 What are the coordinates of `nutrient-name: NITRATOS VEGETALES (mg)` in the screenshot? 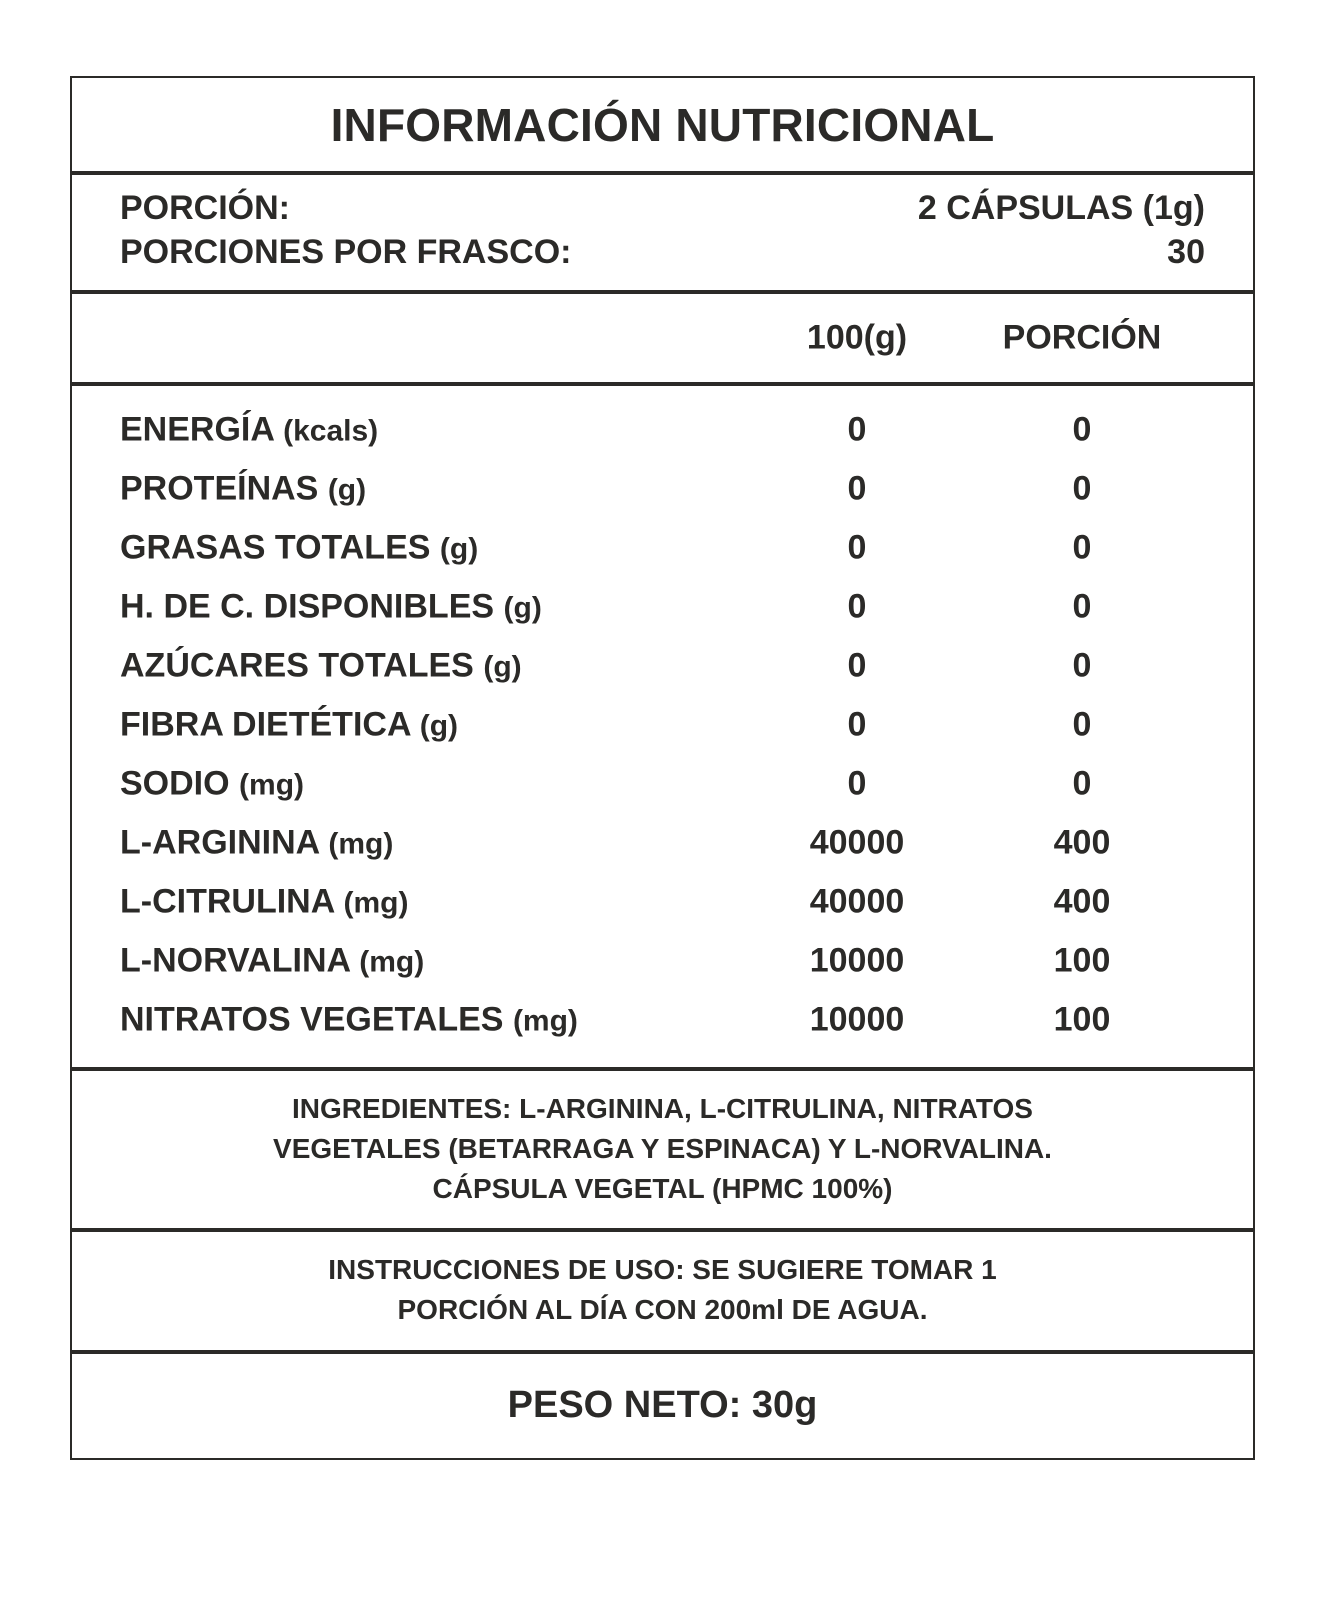 It's located at (349, 1019).